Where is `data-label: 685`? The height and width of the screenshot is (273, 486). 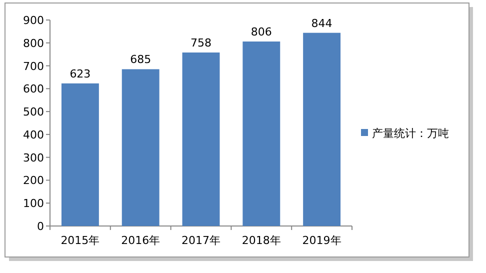 data-label: 685 is located at coordinates (141, 59).